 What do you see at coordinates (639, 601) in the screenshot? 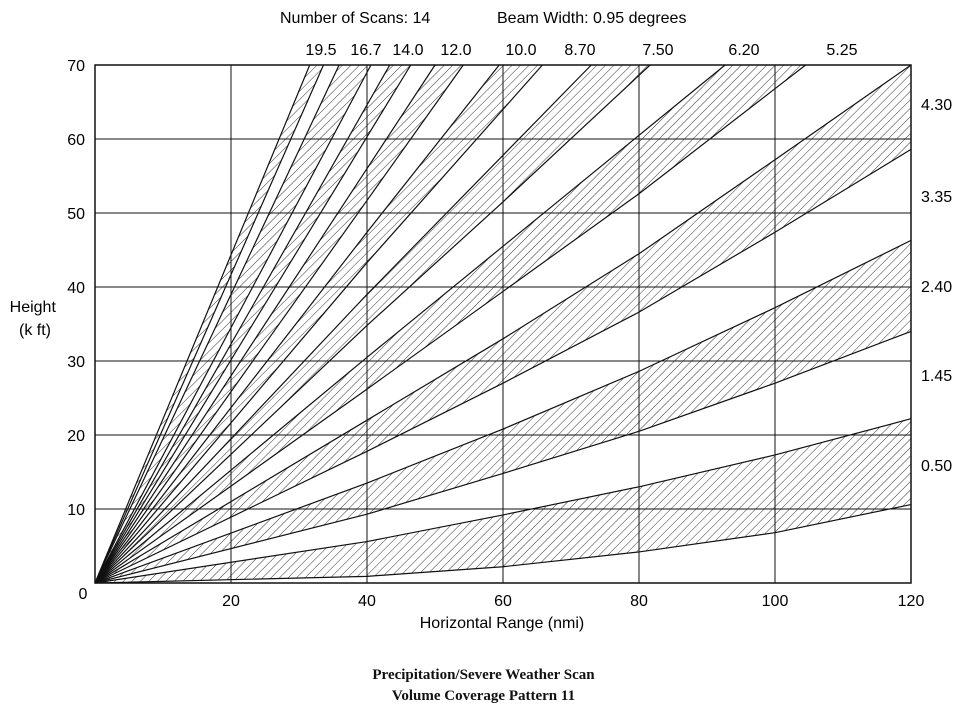
I see `x-tick-label: 80` at bounding box center [639, 601].